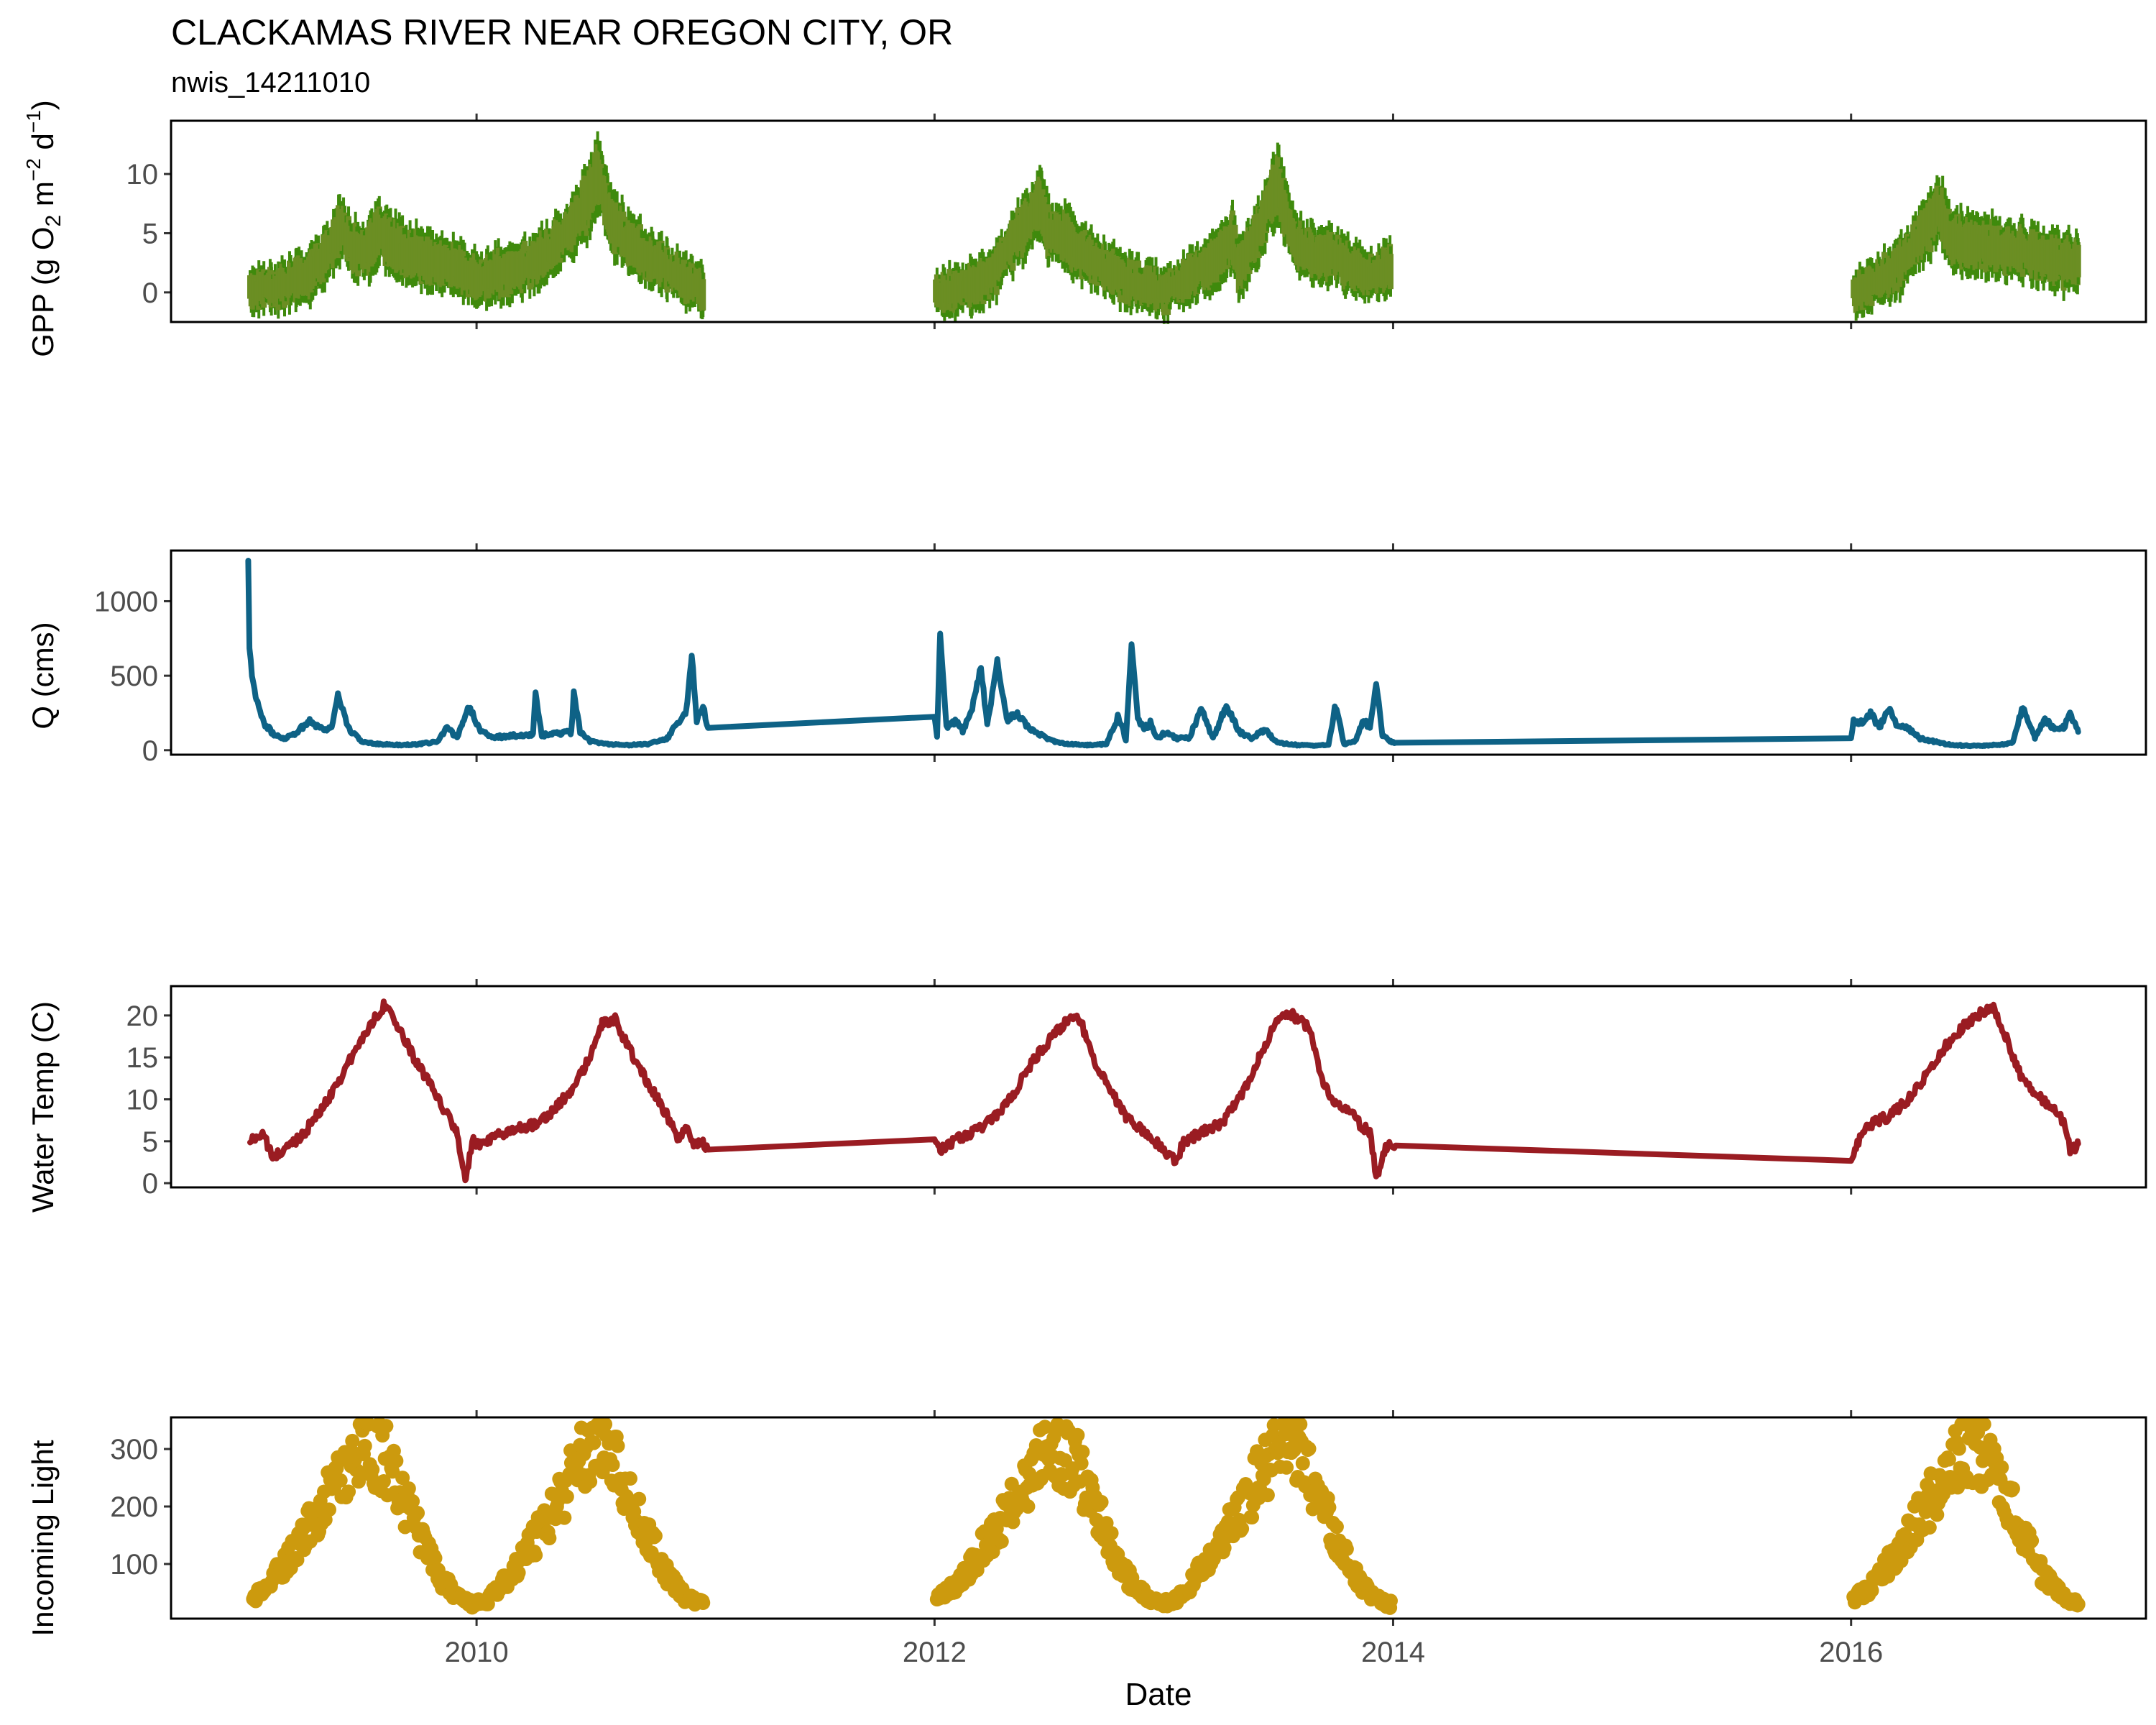 The height and width of the screenshot is (1725, 2156). What do you see at coordinates (134, 1565) in the screenshot?
I see `light-y-tick-label: 100` at bounding box center [134, 1565].